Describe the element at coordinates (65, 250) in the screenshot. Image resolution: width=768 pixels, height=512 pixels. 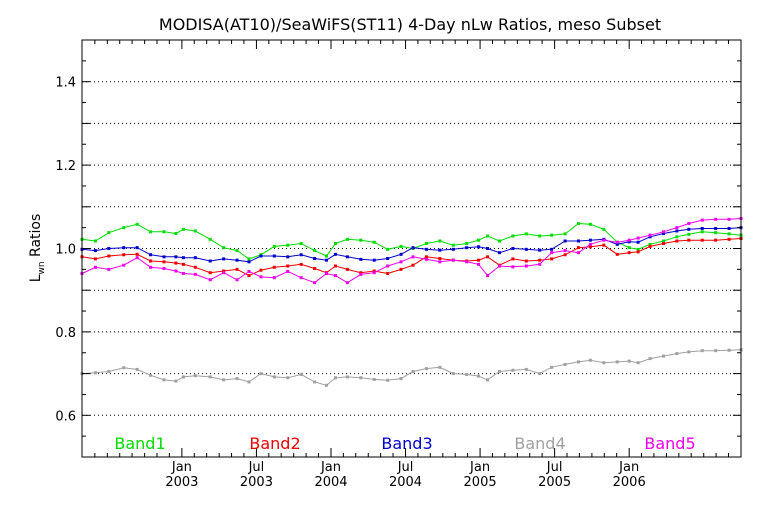
I see `y-tick-label-2: 1.0` at that location.